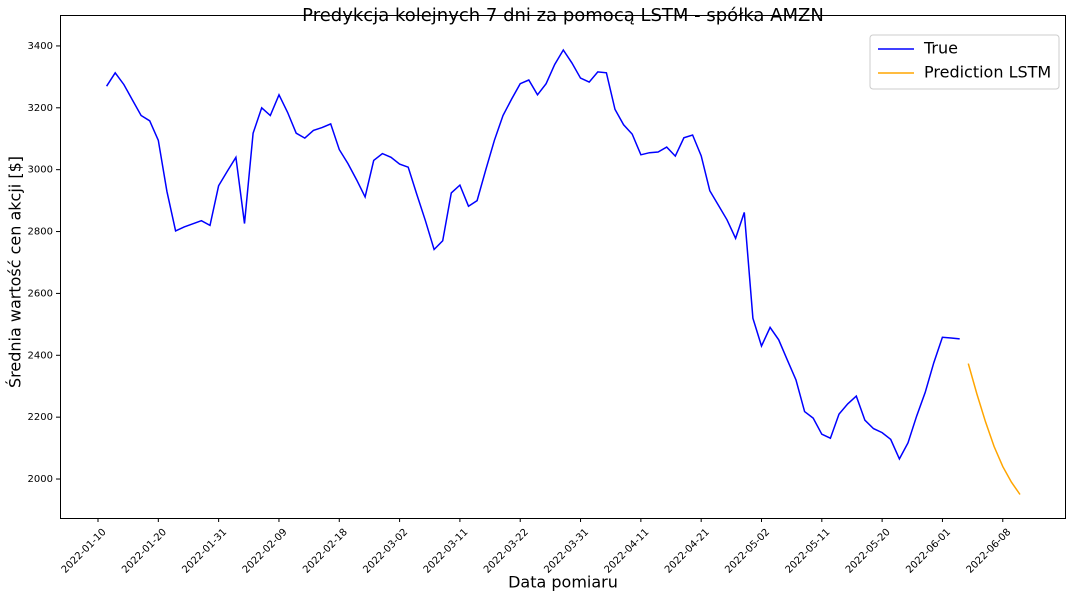  I want to click on x-tick-label: 2022-03-11, so click(446, 551).